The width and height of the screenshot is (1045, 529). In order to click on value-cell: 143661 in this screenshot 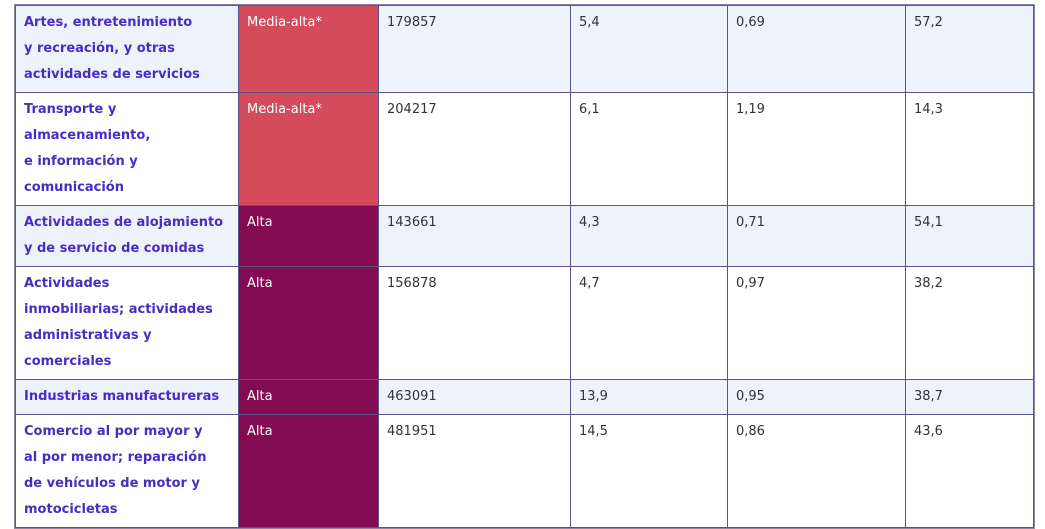, I will do `click(474, 236)`.